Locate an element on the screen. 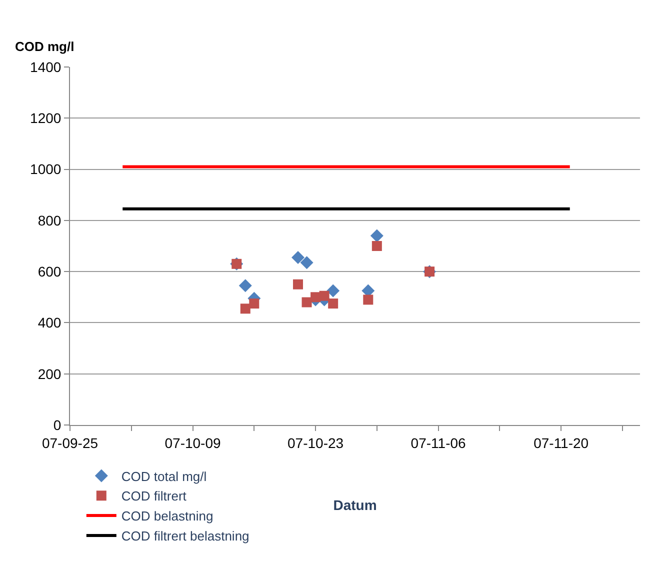 The height and width of the screenshot is (563, 652). y-tick-label: 600 is located at coordinates (50, 271).